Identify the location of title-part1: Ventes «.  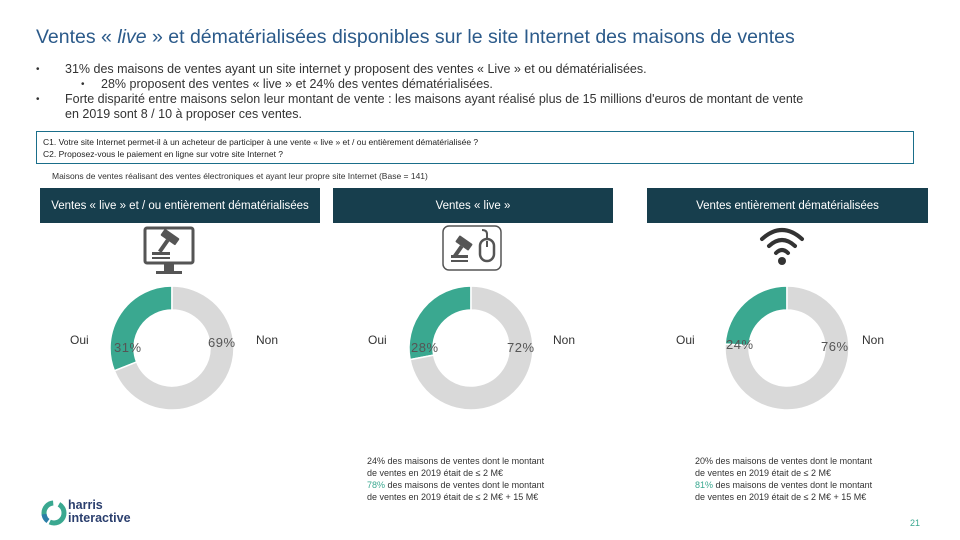
(77, 37).